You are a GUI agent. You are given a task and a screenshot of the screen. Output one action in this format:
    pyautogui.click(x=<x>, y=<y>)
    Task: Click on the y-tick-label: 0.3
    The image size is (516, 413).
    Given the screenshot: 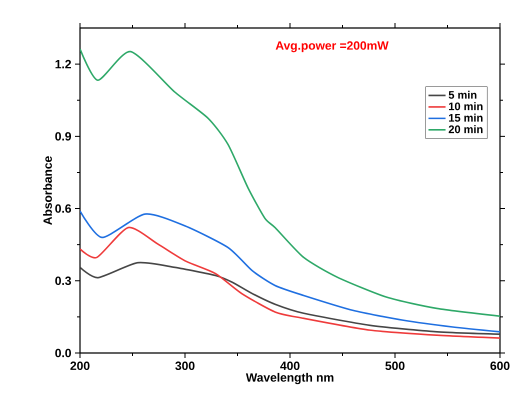 What is the action you would take?
    pyautogui.click(x=63, y=281)
    